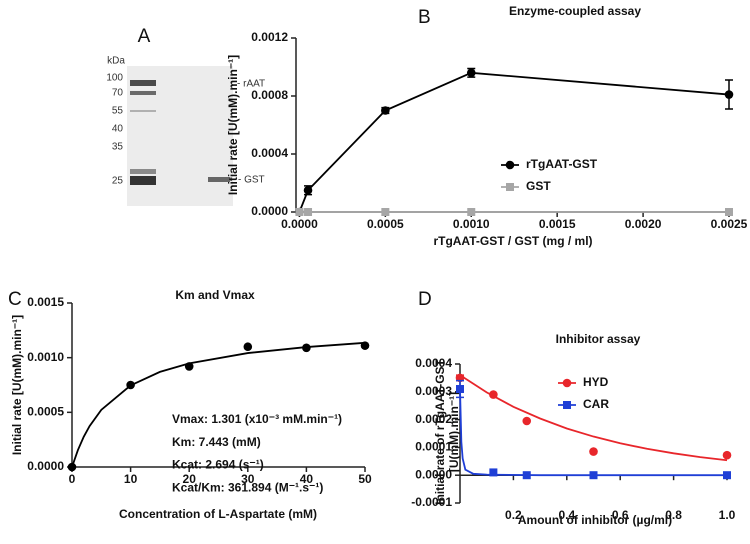 This screenshot has height=544, width=750. What do you see at coordinates (538, 186) in the screenshot?
I see `legend-label: GST` at bounding box center [538, 186].